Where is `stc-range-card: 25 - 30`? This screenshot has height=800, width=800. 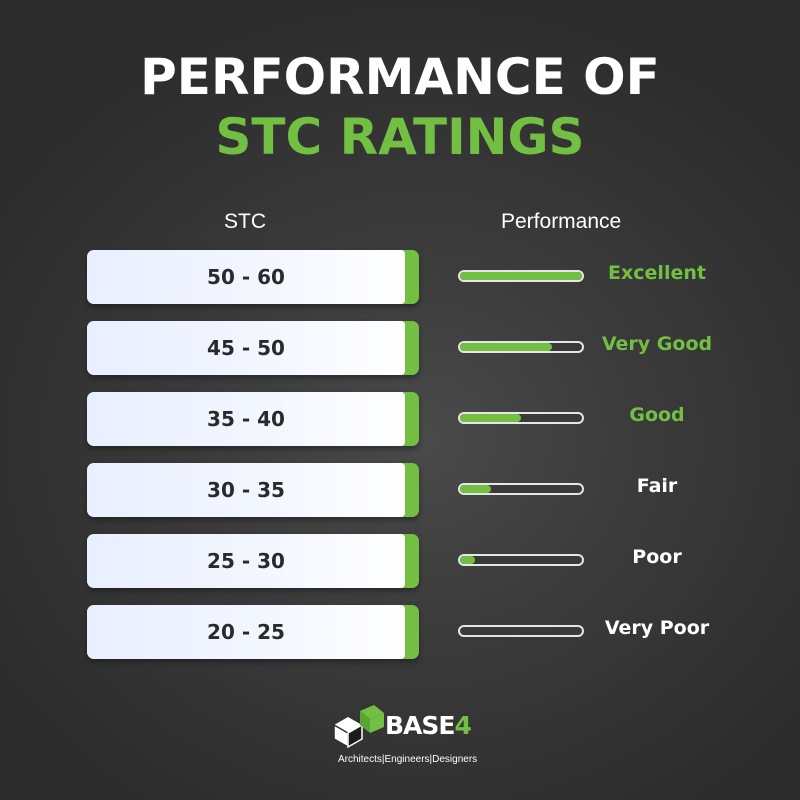
stc-range-card: 25 - 30 is located at coordinates (253, 561).